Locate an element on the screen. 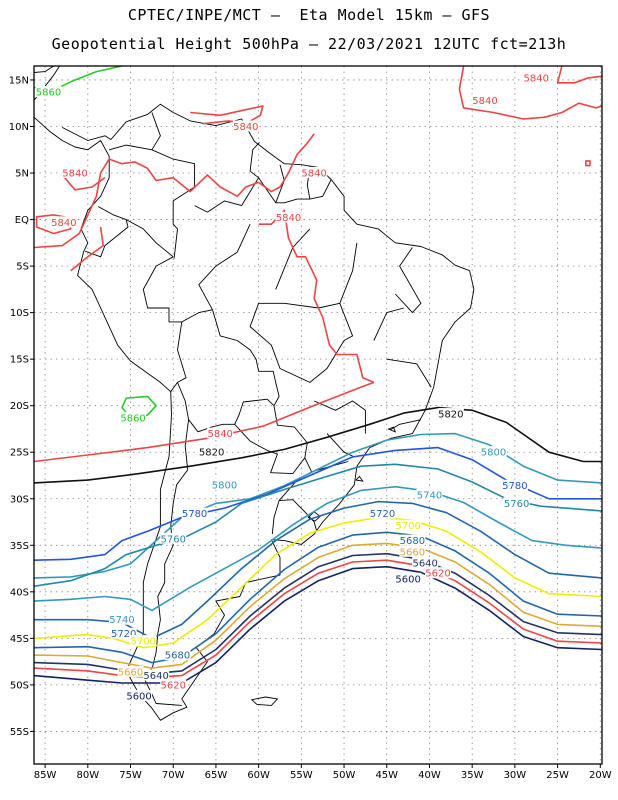 The image size is (618, 800). lon-tick-label: 50W is located at coordinates (344, 775).